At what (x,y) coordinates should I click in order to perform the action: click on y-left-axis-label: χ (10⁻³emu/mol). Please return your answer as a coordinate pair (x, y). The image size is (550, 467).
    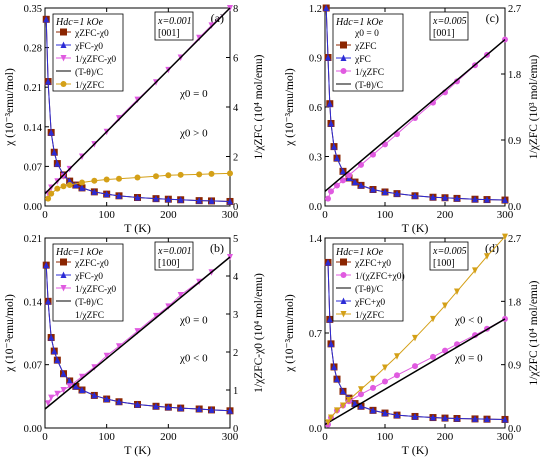
    Looking at the image, I should click on (10, 333).